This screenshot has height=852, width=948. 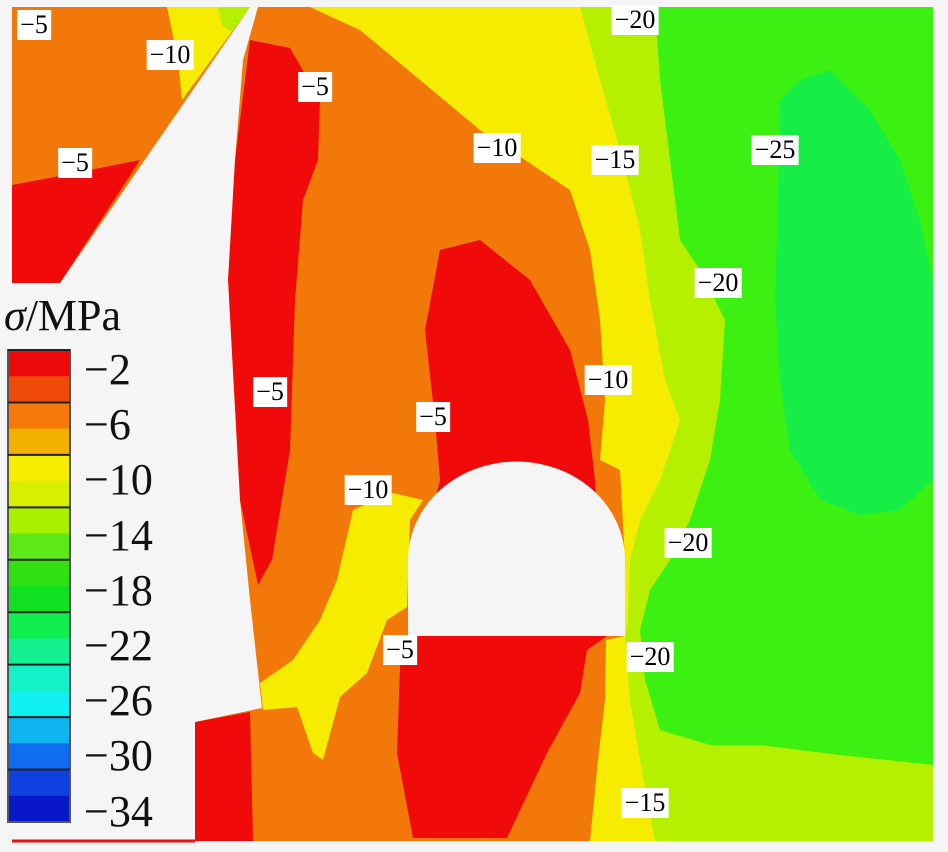 I want to click on region-yellowgreen-top-left, so click(x=234, y=19).